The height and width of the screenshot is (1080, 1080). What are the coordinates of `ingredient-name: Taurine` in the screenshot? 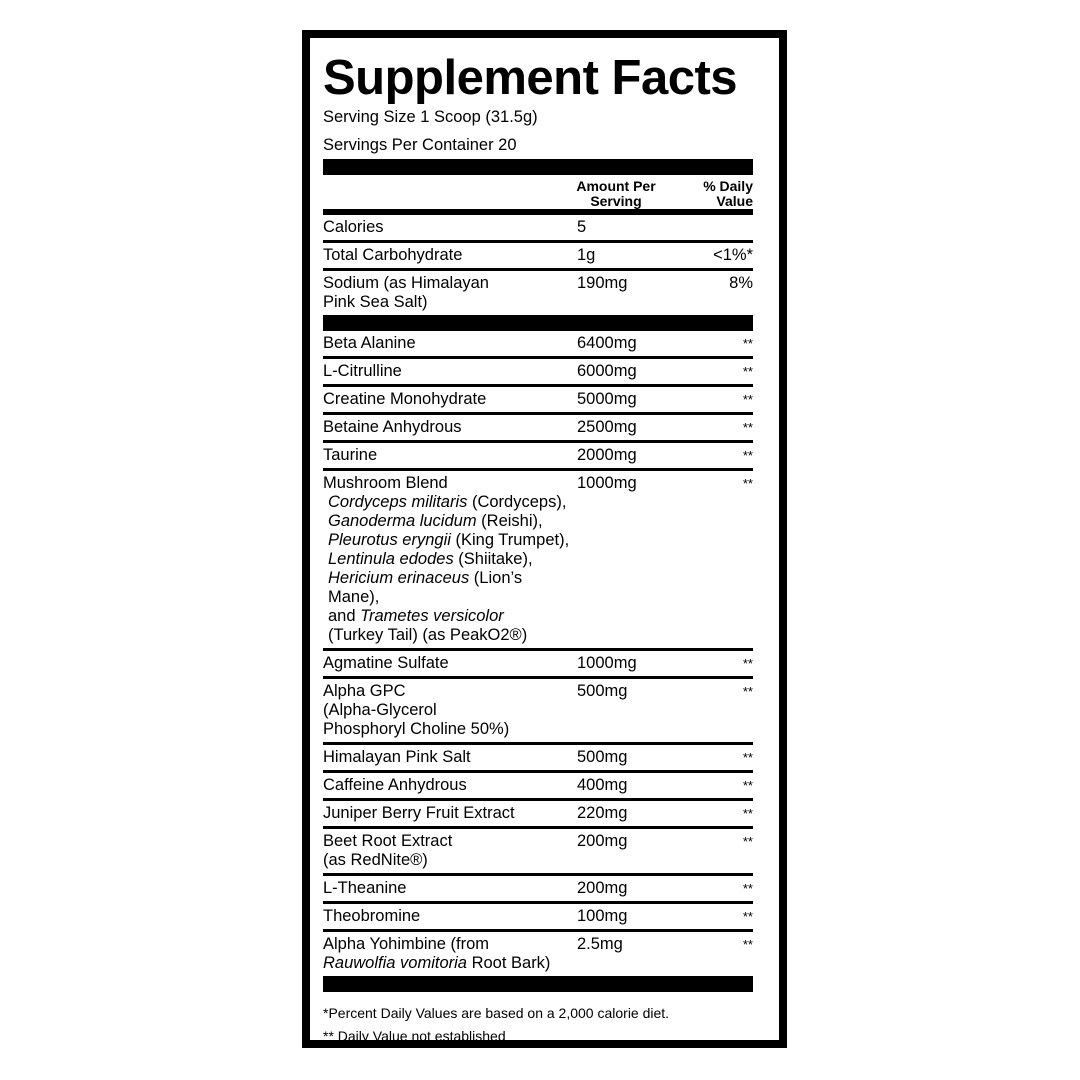 It's located at (450, 455).